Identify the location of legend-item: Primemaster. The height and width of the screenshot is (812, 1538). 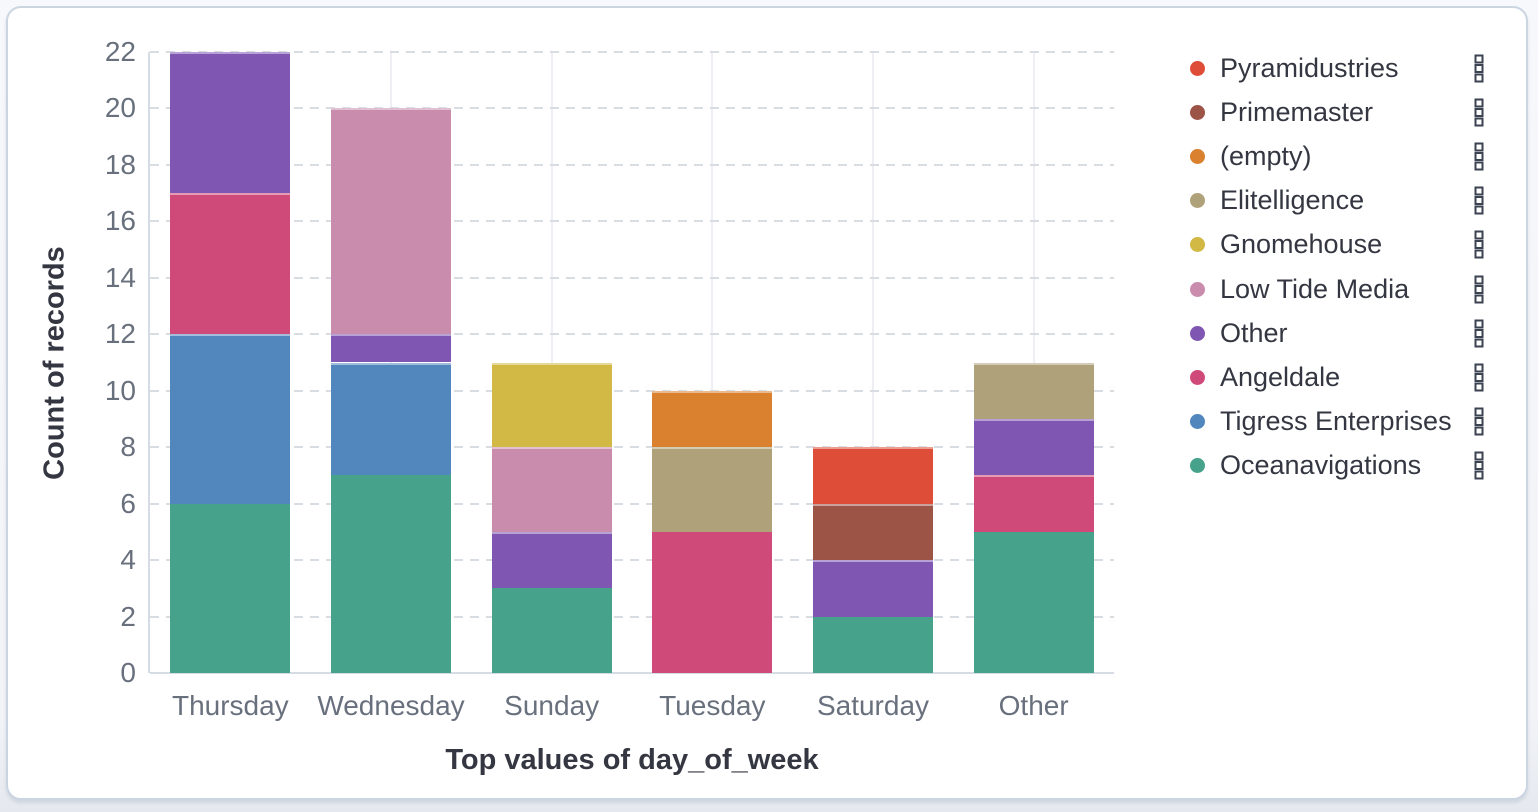
(1347, 112).